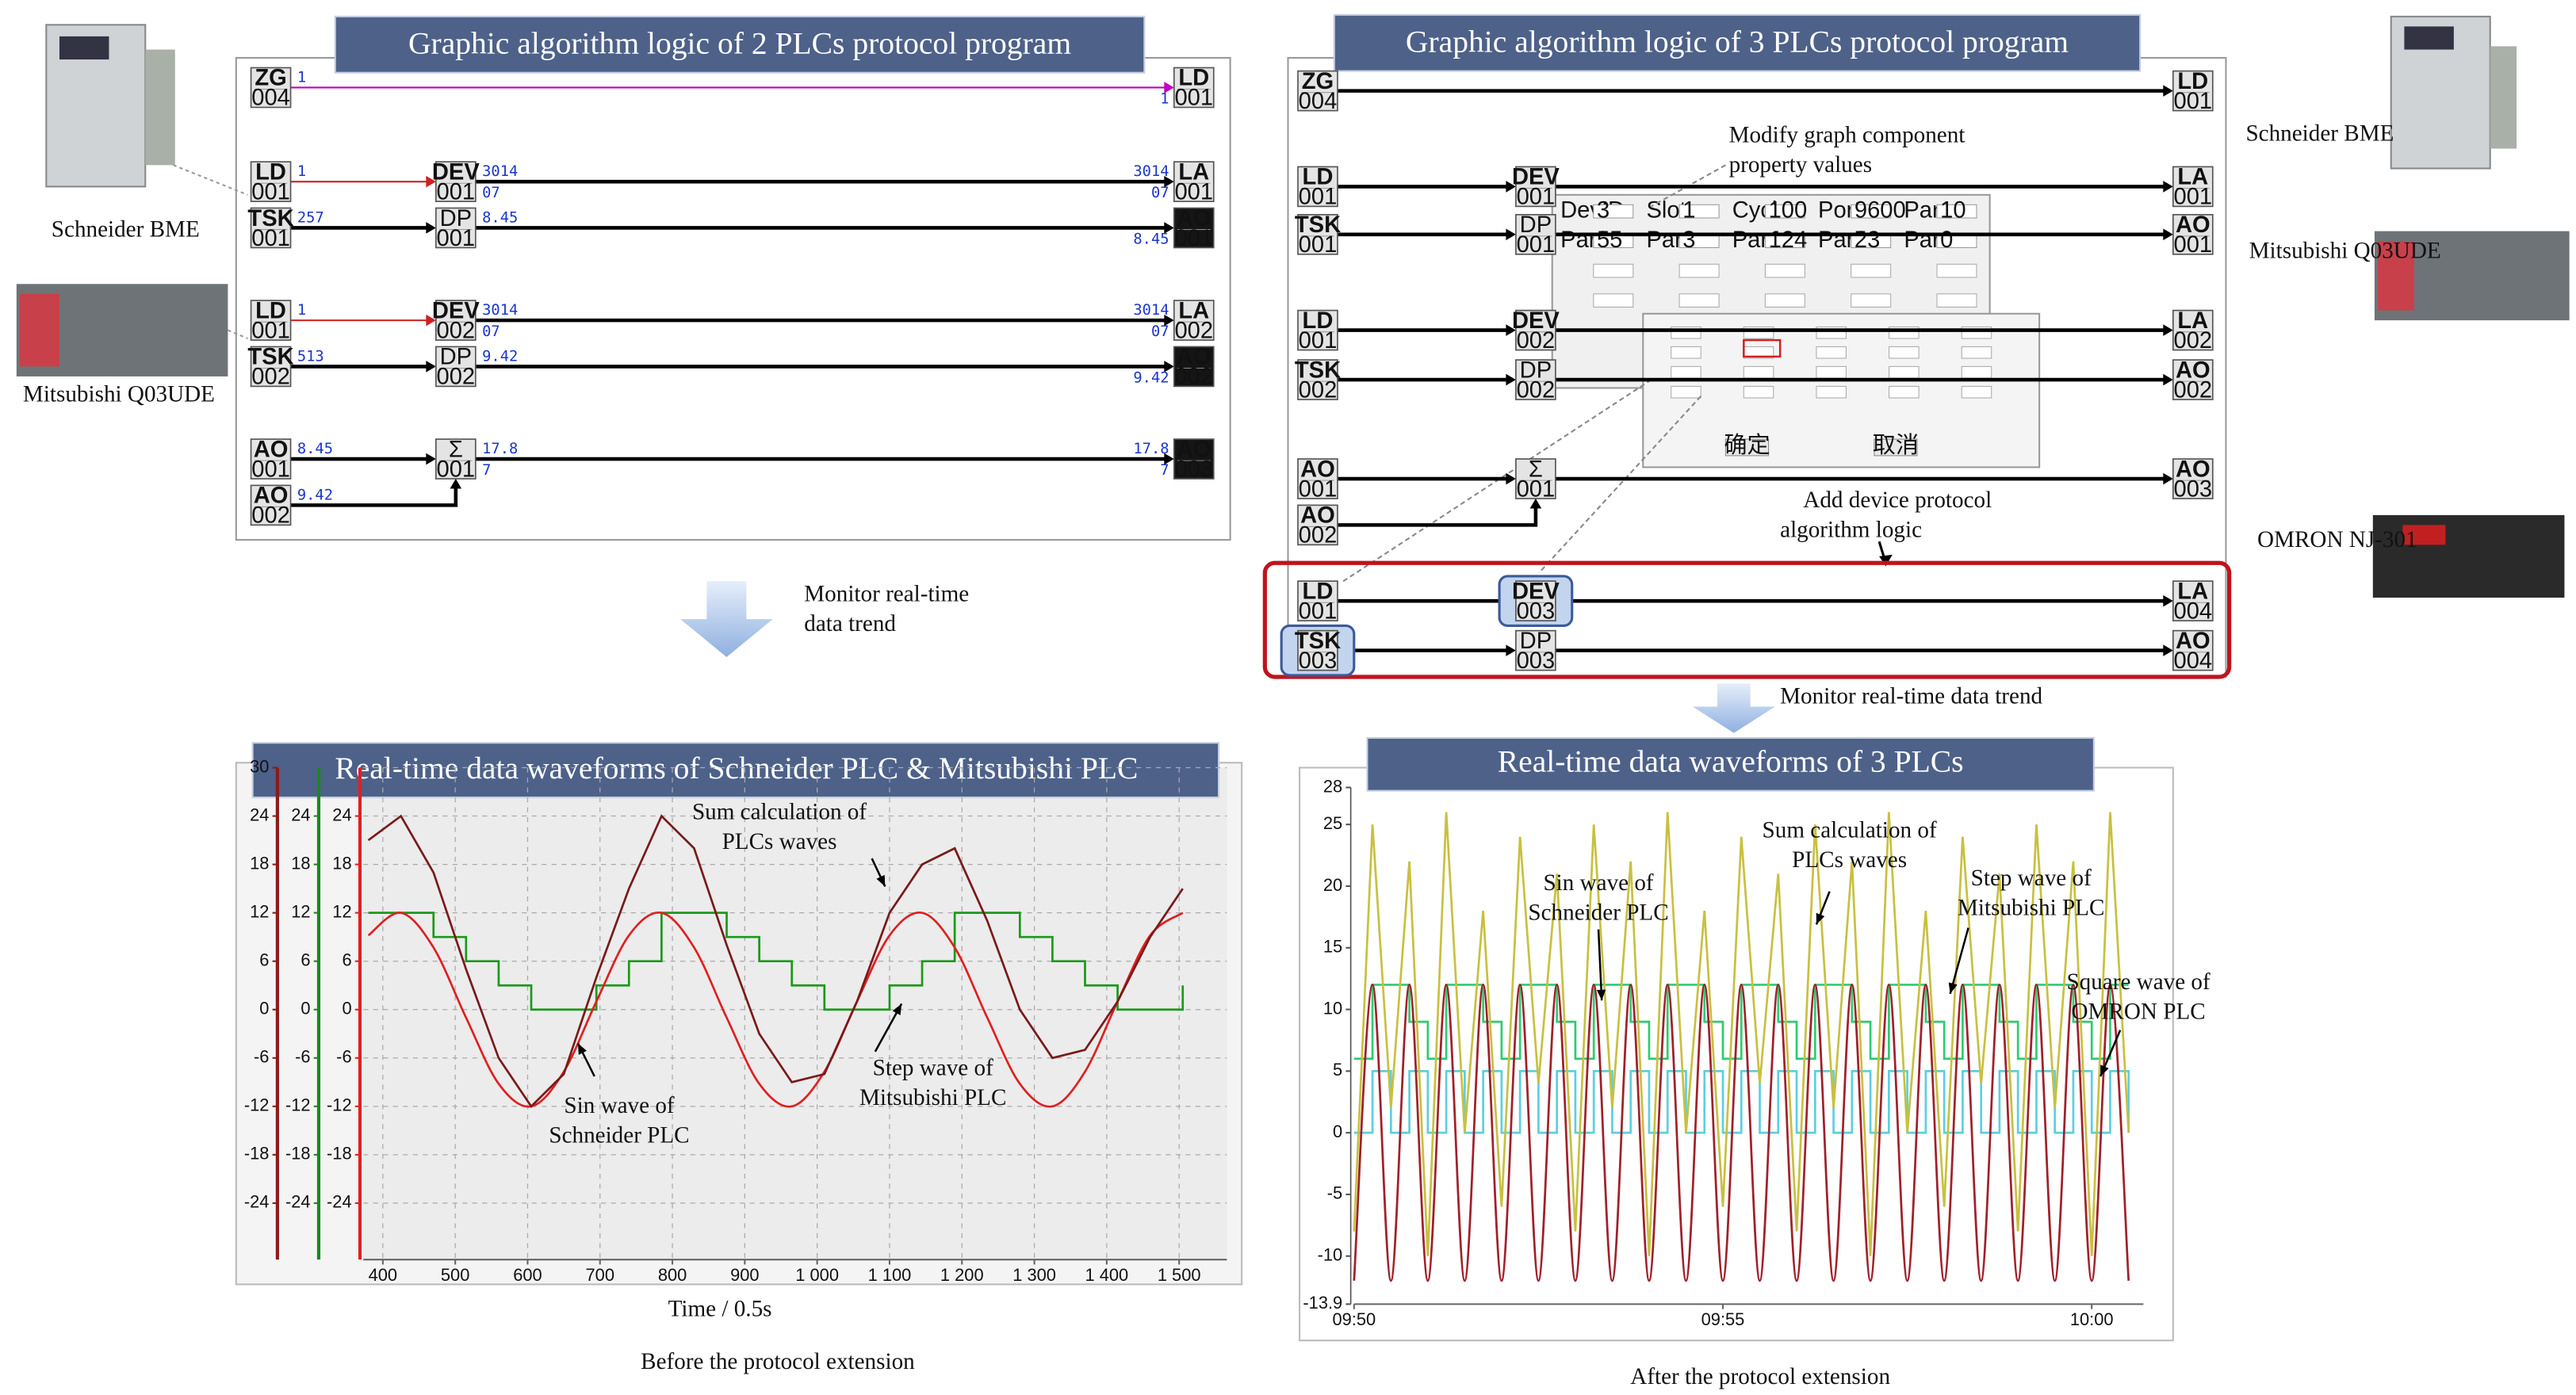  Describe the element at coordinates (1332, 947) in the screenshot. I see `y-tick-label: 15` at that location.